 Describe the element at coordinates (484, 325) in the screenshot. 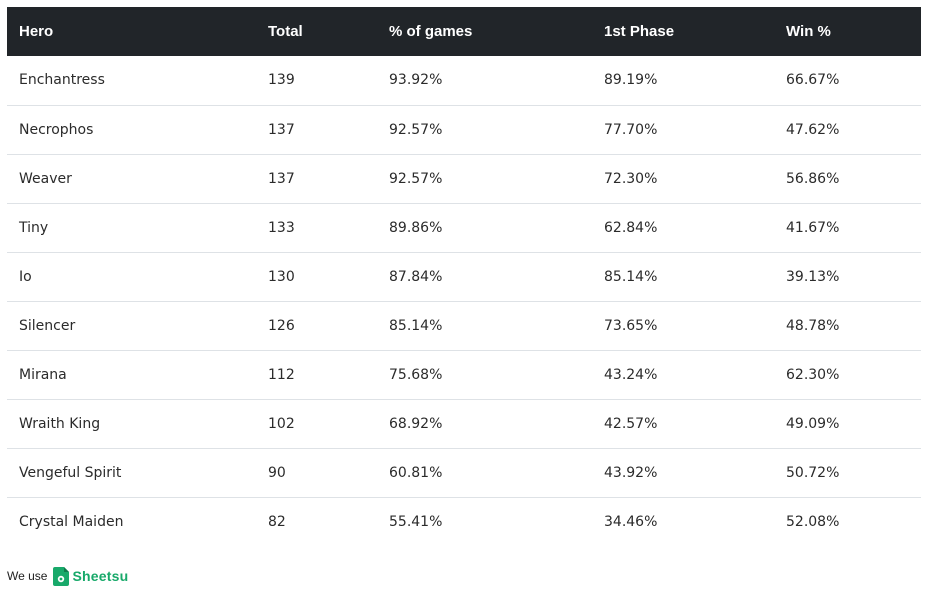

I see `cell-pct-games: 85.14%` at that location.